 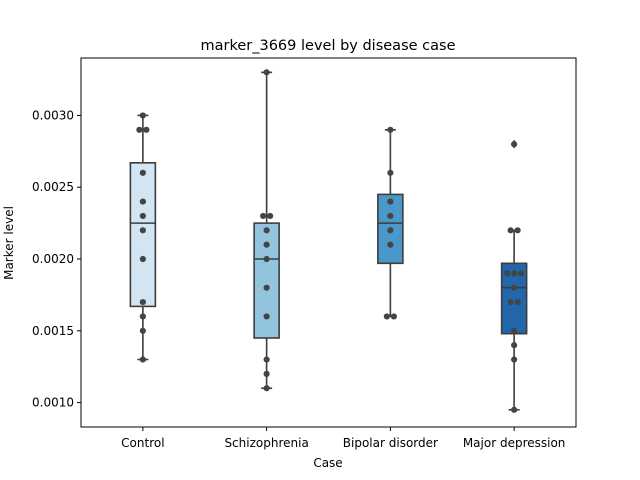 I want to click on y-tick-label: 0.0015, so click(x=53, y=331).